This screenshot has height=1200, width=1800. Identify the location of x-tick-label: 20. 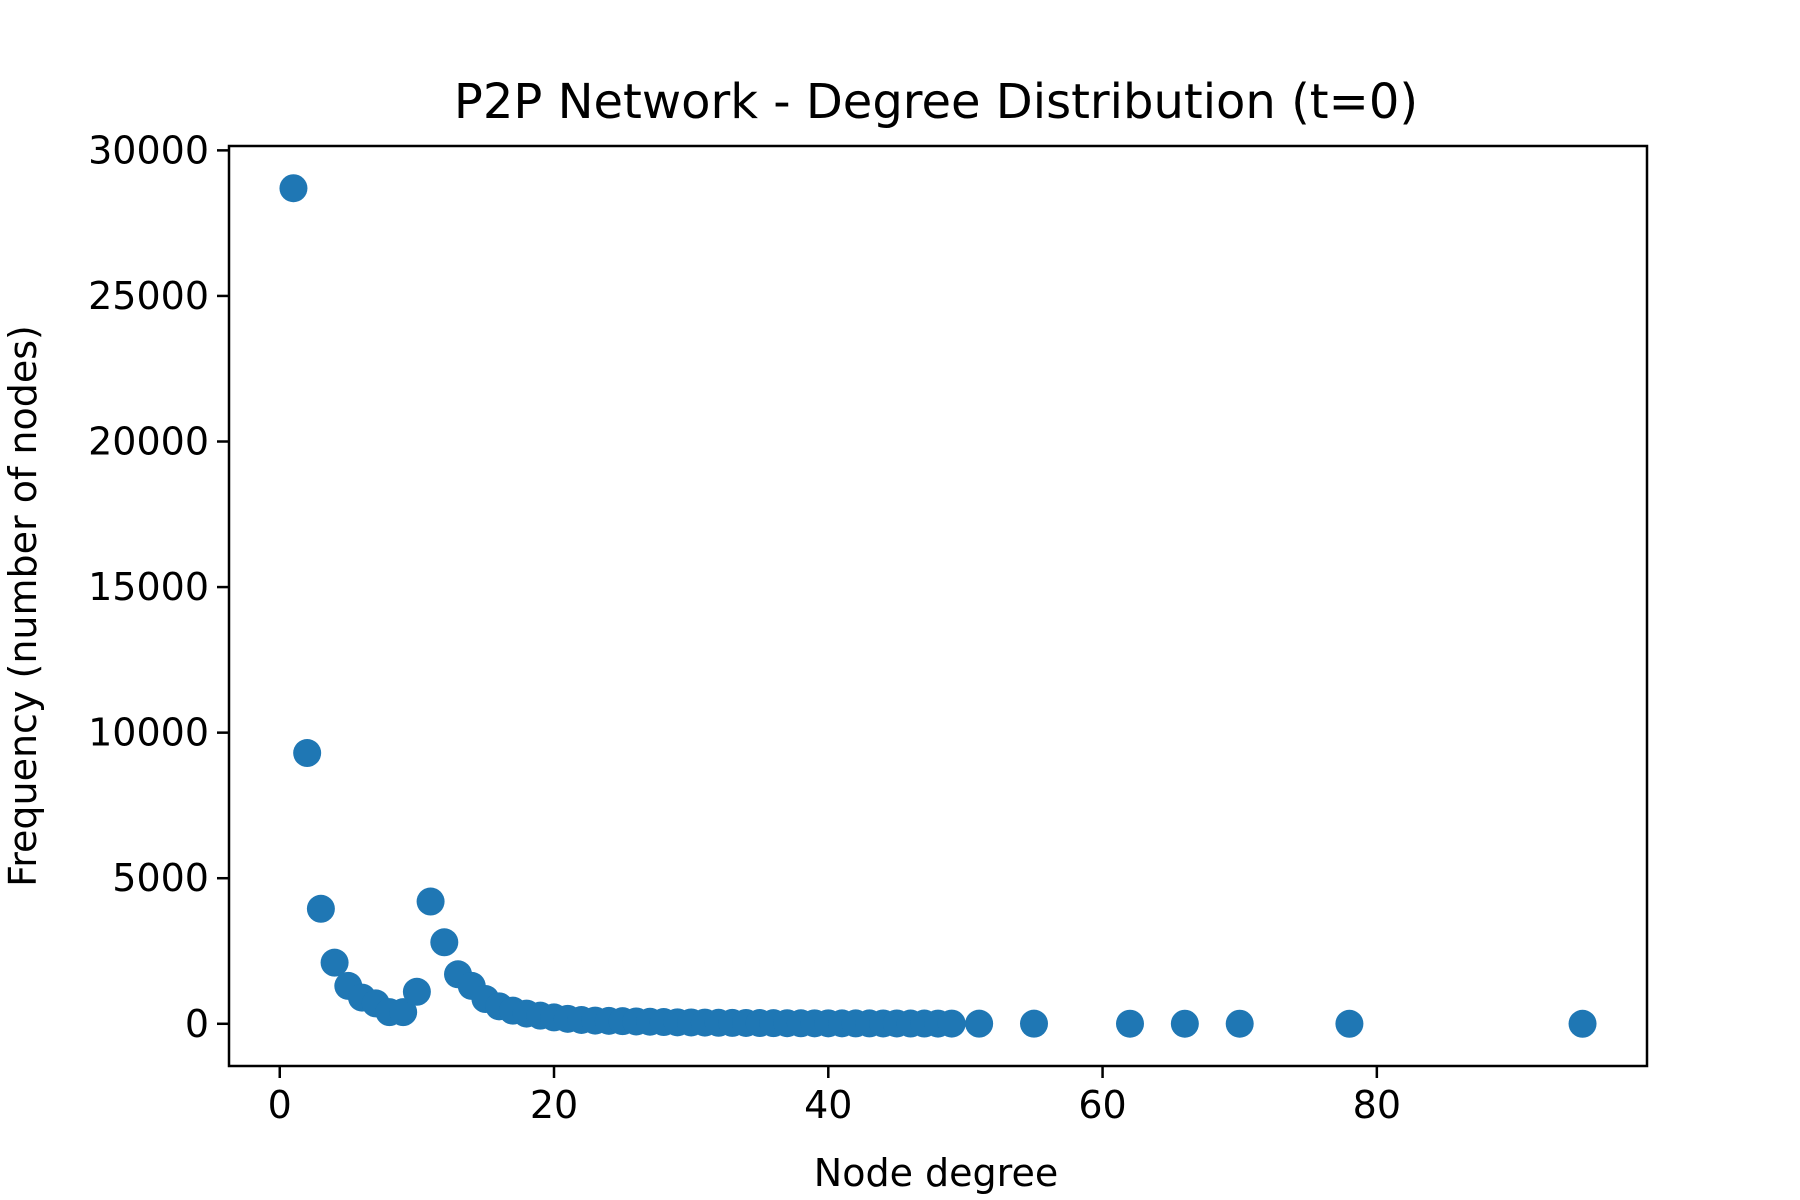
(554, 1105).